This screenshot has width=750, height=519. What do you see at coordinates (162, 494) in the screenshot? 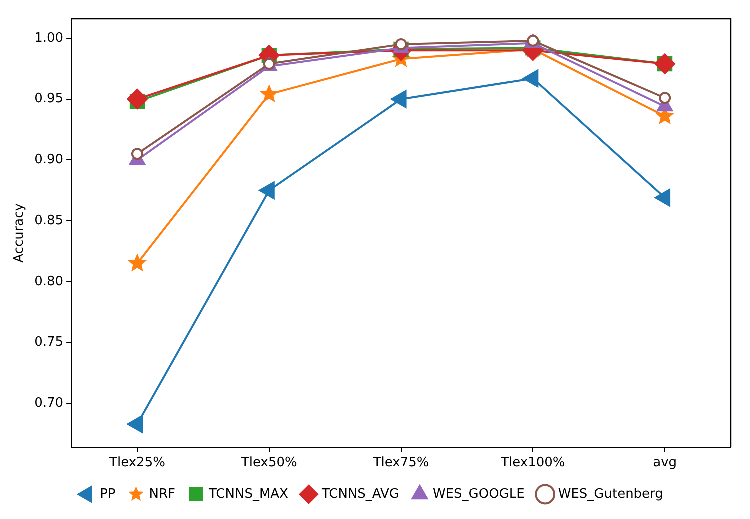
I see `legend-label: NRF` at bounding box center [162, 494].